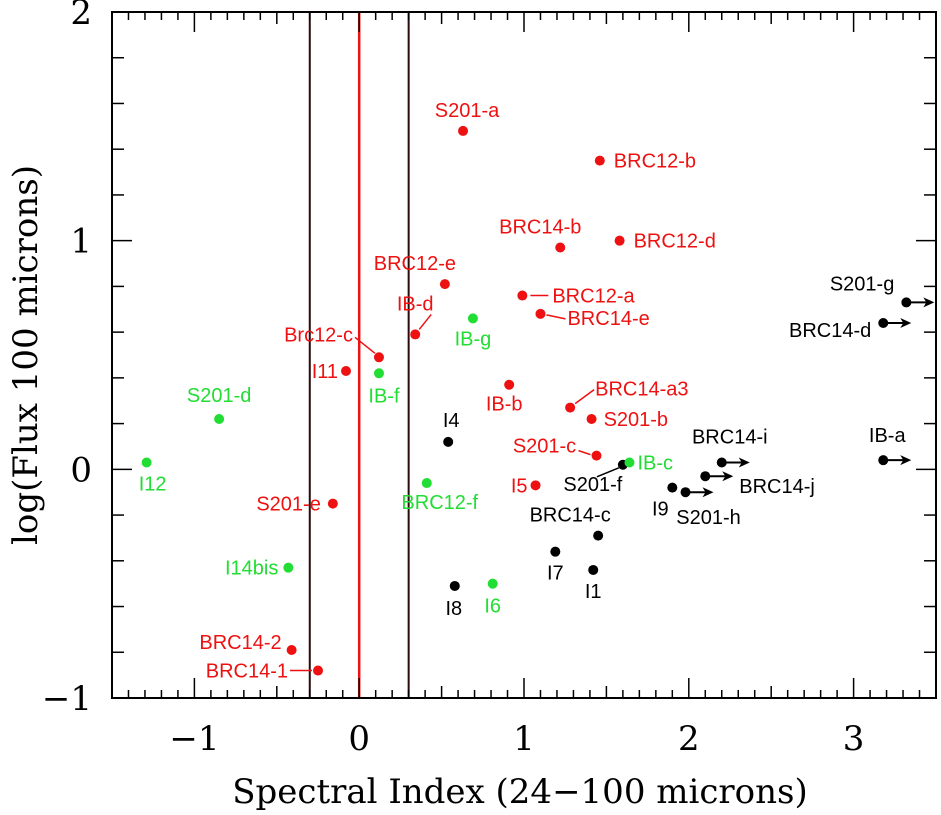  I want to click on limit-arrowhead-s201-g, so click(929, 302).